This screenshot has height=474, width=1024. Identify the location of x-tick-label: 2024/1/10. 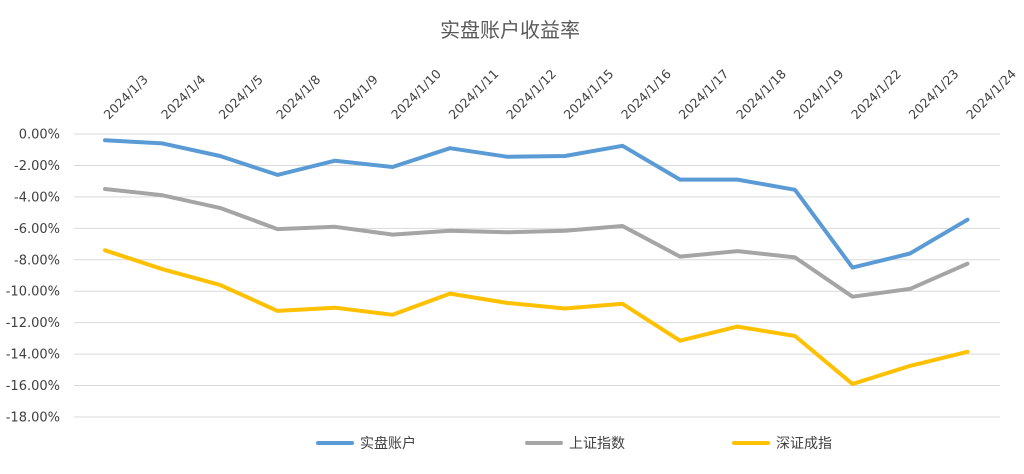
(416, 94).